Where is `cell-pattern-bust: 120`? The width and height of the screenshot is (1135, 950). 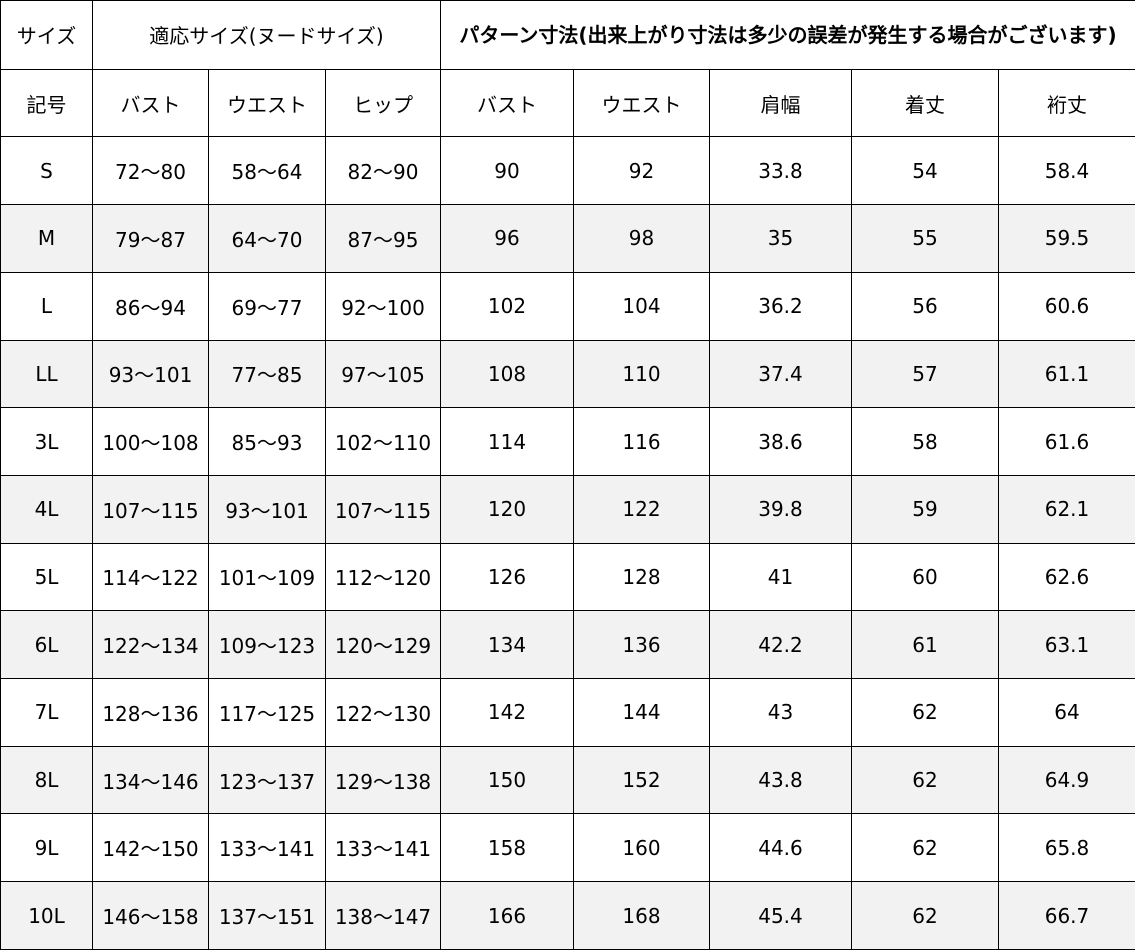
cell-pattern-bust: 120 is located at coordinates (507, 509).